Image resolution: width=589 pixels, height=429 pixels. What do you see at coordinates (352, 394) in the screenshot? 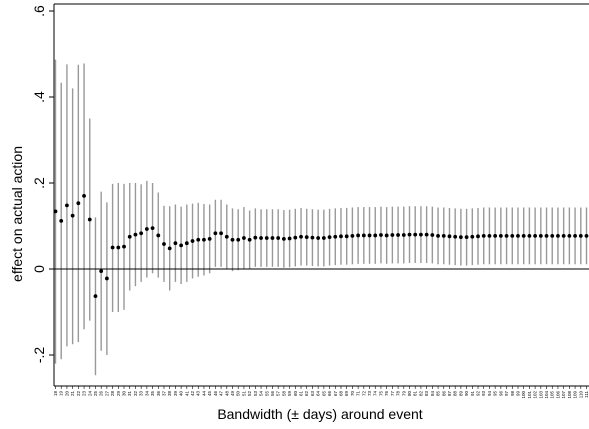
I see `x-tick-label: 70` at bounding box center [352, 394].